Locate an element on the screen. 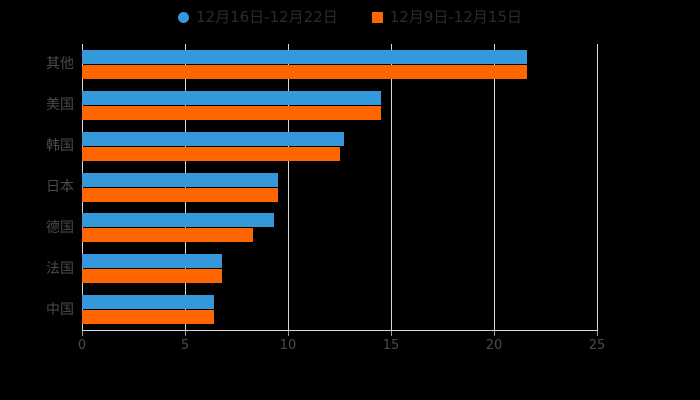 Image resolution: width=700 pixels, height=400 pixels. legend-item-series-a: 12月16日-12月22日 is located at coordinates (258, 16).